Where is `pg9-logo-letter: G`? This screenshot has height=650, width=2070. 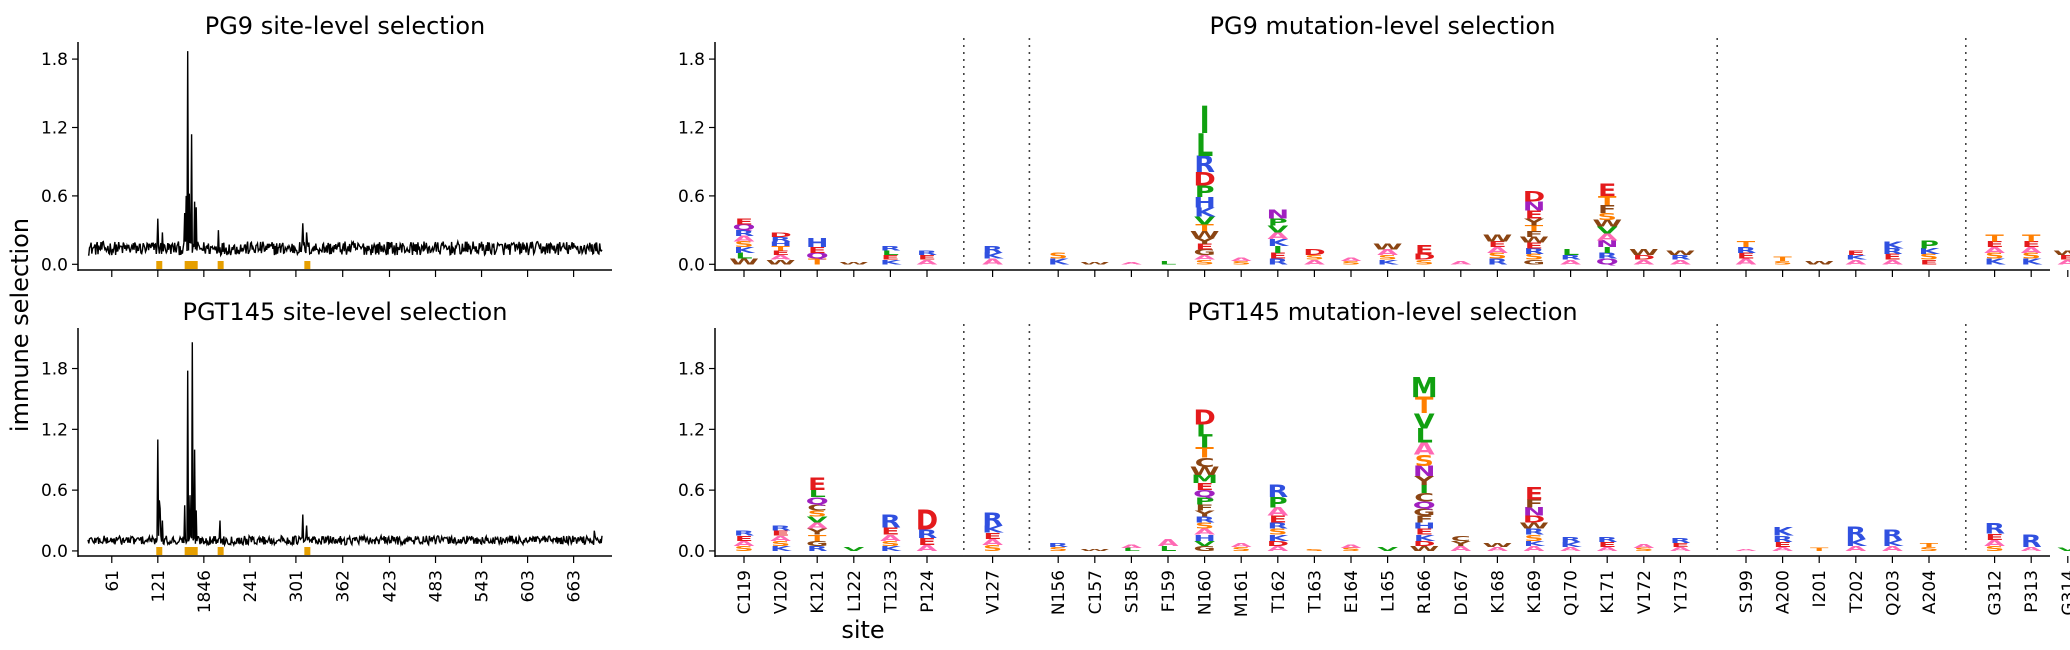
pg9-logo-letter: G is located at coordinates (1534, 262).